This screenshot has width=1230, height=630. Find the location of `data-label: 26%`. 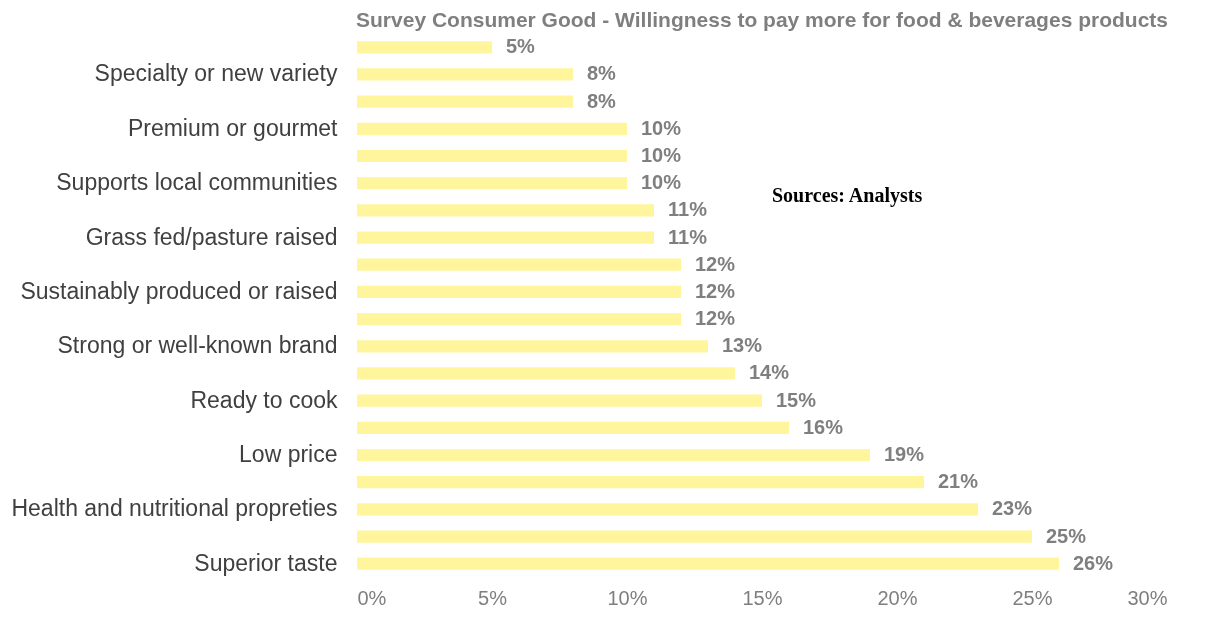

data-label: 26% is located at coordinates (1093, 562).